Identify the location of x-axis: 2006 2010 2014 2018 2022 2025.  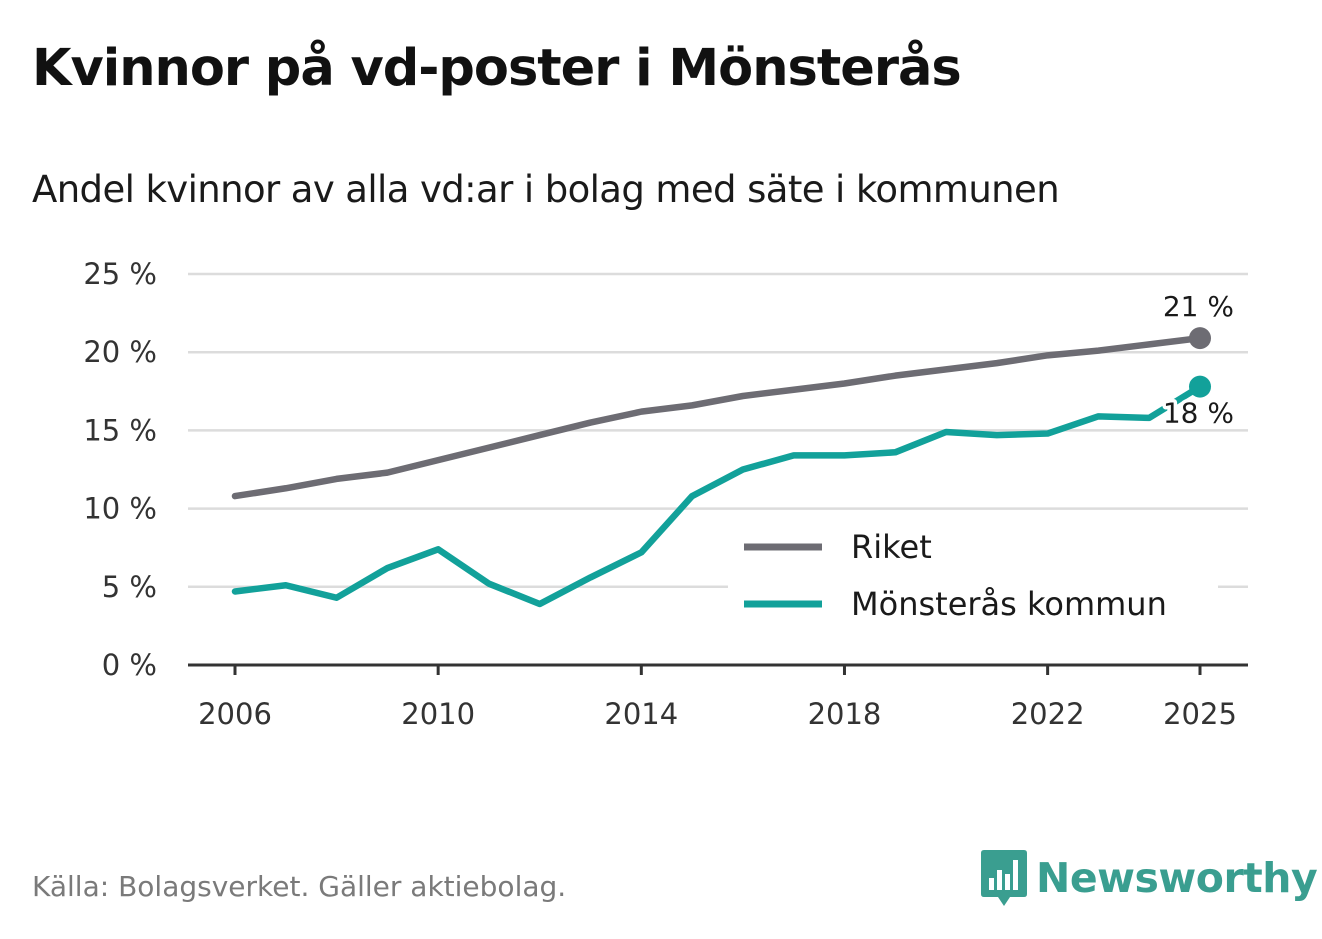
(718, 697).